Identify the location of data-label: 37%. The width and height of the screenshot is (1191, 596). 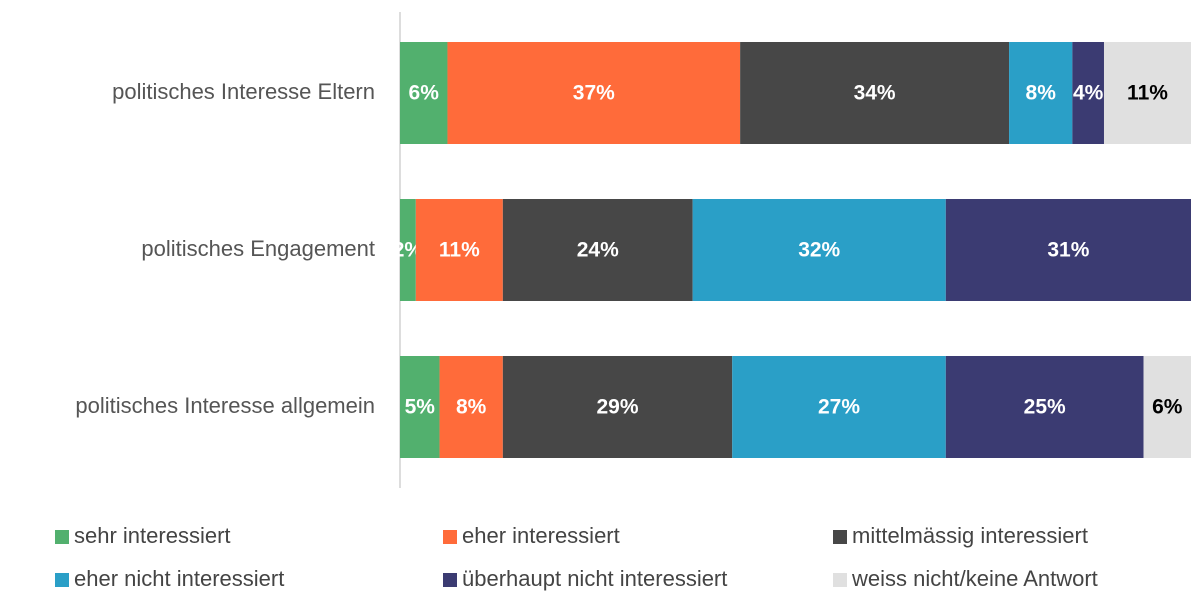
(594, 93).